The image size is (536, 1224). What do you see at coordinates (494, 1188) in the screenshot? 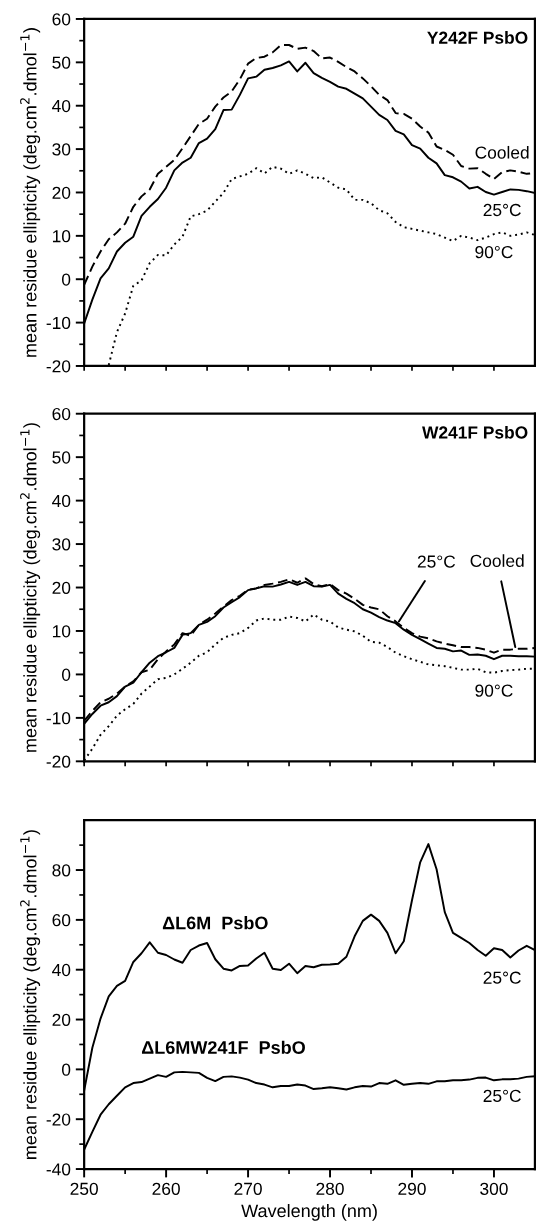
I see `x-tick-label: 300` at bounding box center [494, 1188].